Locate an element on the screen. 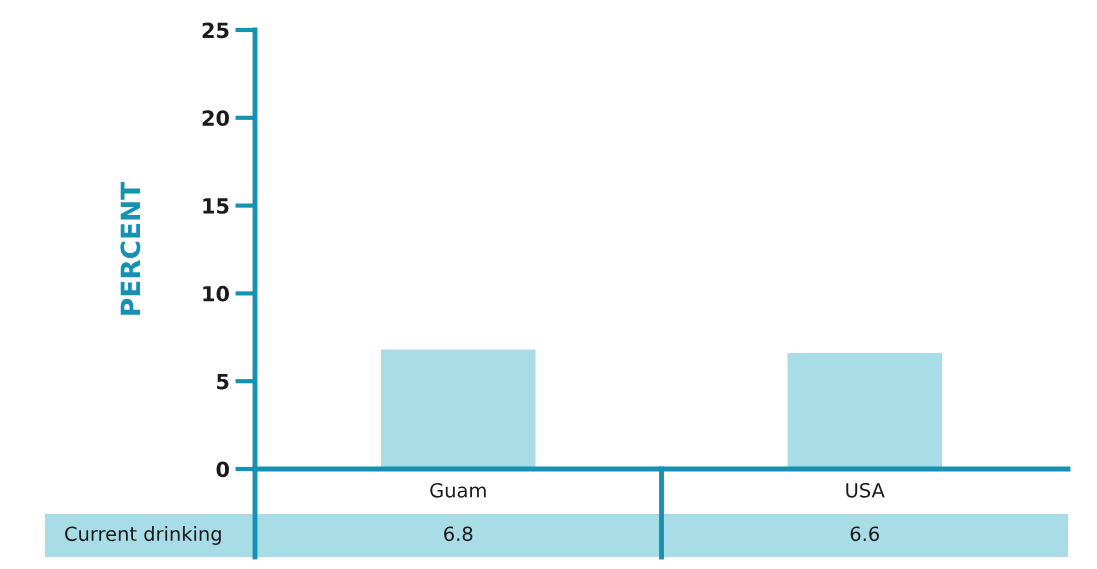 The image size is (1097, 569). y-tick-label: 10 is located at coordinates (216, 293).